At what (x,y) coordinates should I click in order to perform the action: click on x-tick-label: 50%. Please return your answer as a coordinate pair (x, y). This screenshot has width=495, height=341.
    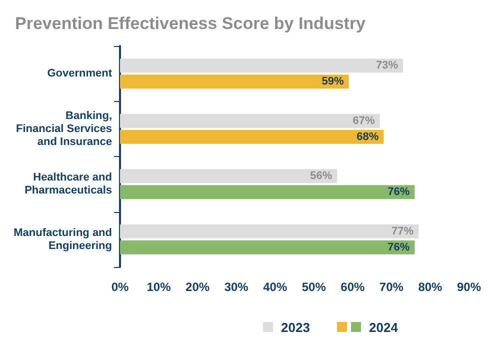
    Looking at the image, I should click on (314, 287).